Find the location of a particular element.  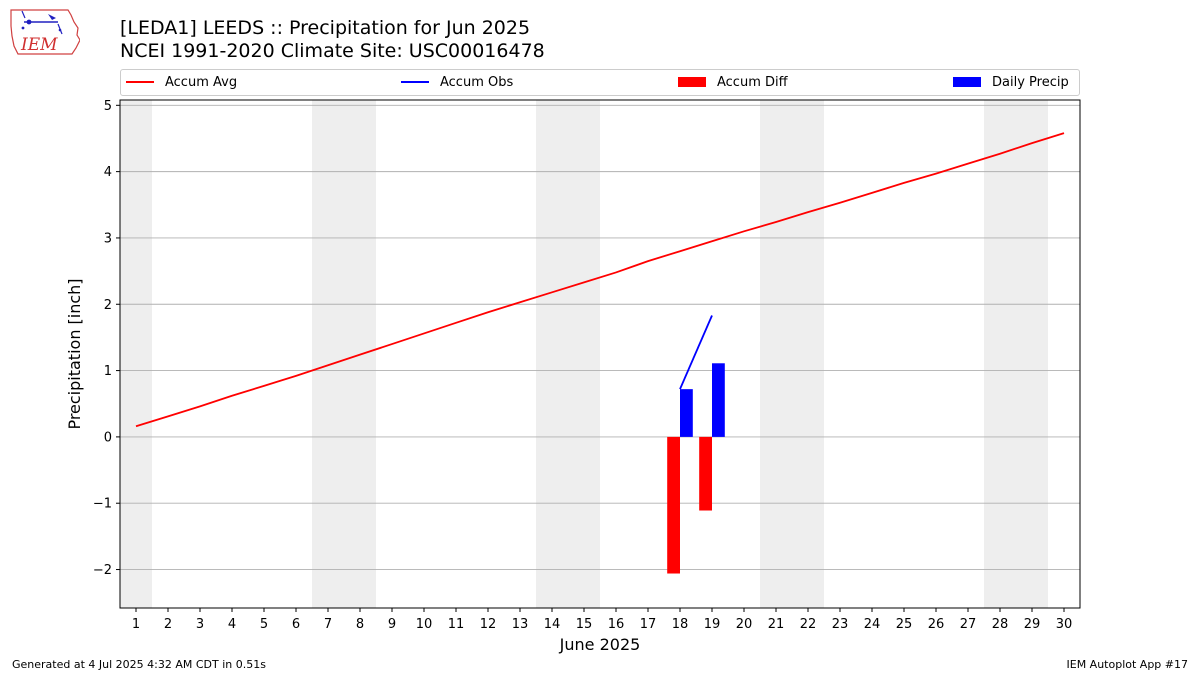

y-tick-label: −1 is located at coordinates (102, 504).